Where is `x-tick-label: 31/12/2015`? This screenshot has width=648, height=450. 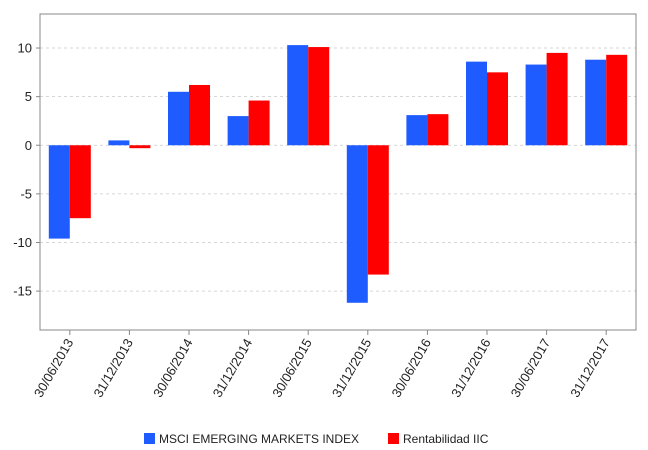 x-tick-label: 31/12/2015 is located at coordinates (352, 368).